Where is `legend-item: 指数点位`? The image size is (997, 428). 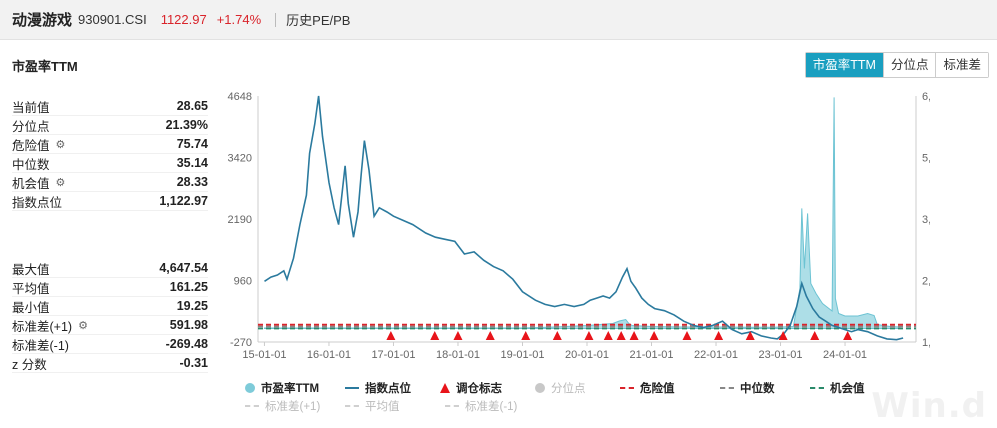 legend-item: 指数点位 is located at coordinates (392, 388).